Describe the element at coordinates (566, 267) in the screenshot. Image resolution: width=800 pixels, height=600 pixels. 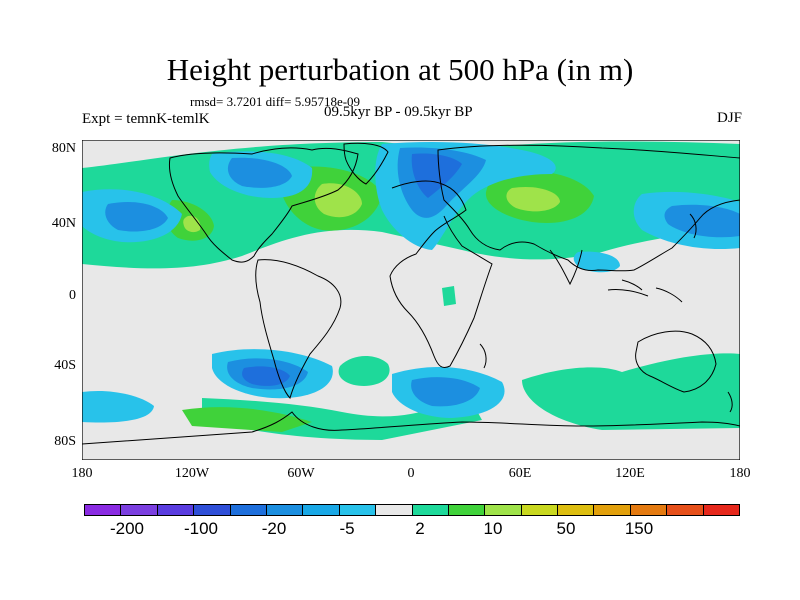
I see `coastline-india` at that location.